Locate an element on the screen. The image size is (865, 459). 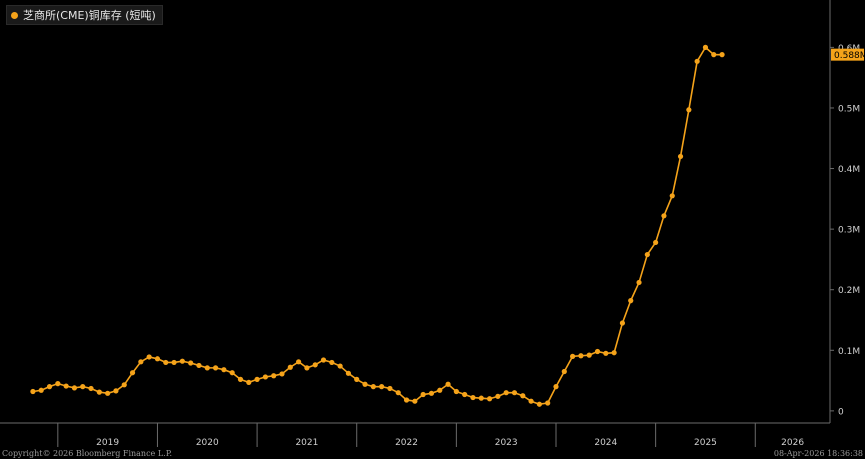
last-value-box is located at coordinates (847, 54).